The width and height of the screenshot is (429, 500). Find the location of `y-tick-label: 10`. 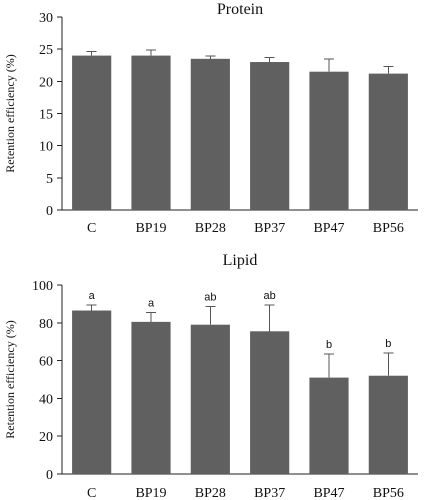

y-tick-label: 10 is located at coordinates (46, 147).